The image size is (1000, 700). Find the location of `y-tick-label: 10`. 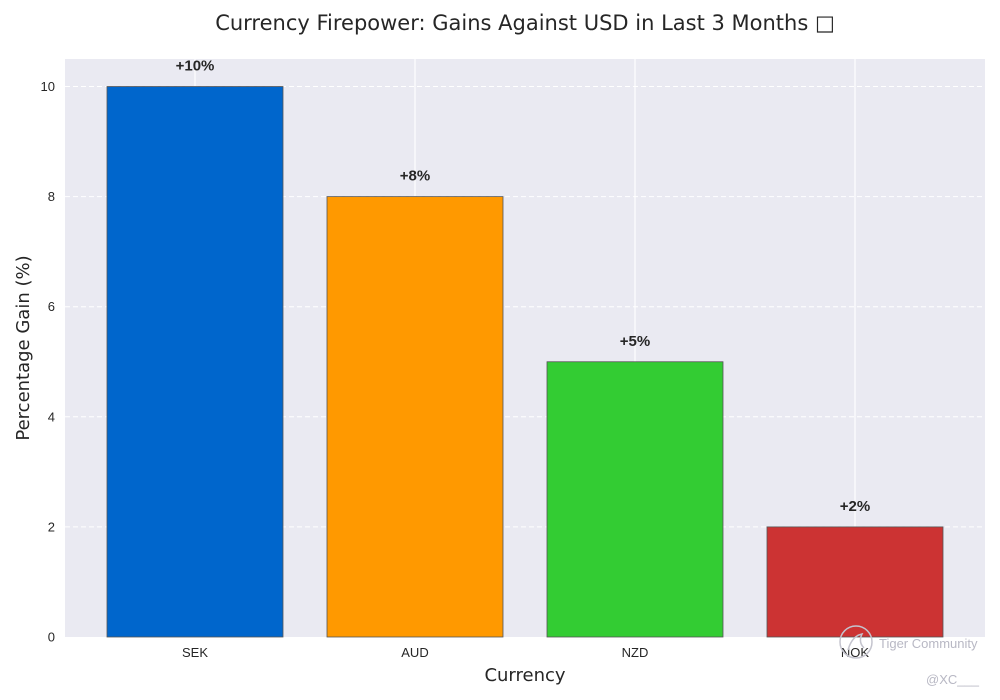

y-tick-label: 10 is located at coordinates (48, 86).